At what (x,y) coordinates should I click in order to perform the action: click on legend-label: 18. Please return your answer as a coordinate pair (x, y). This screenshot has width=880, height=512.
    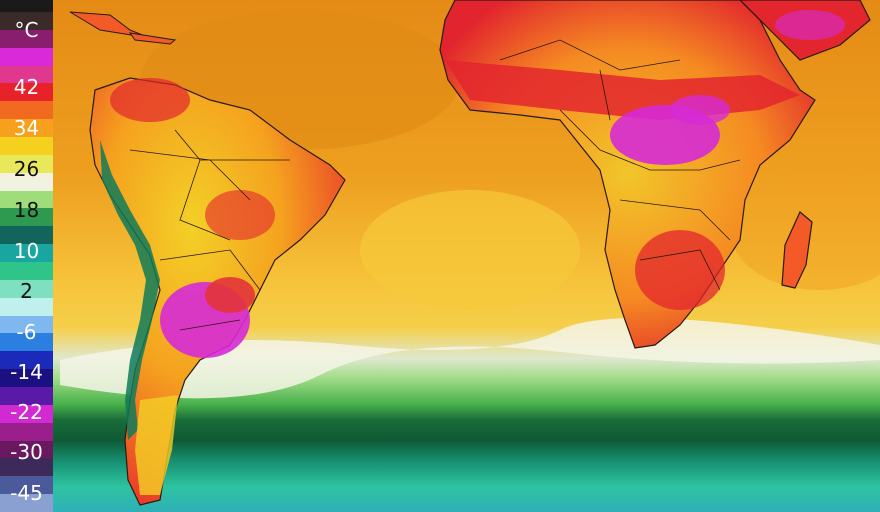
    Looking at the image, I should click on (26, 210).